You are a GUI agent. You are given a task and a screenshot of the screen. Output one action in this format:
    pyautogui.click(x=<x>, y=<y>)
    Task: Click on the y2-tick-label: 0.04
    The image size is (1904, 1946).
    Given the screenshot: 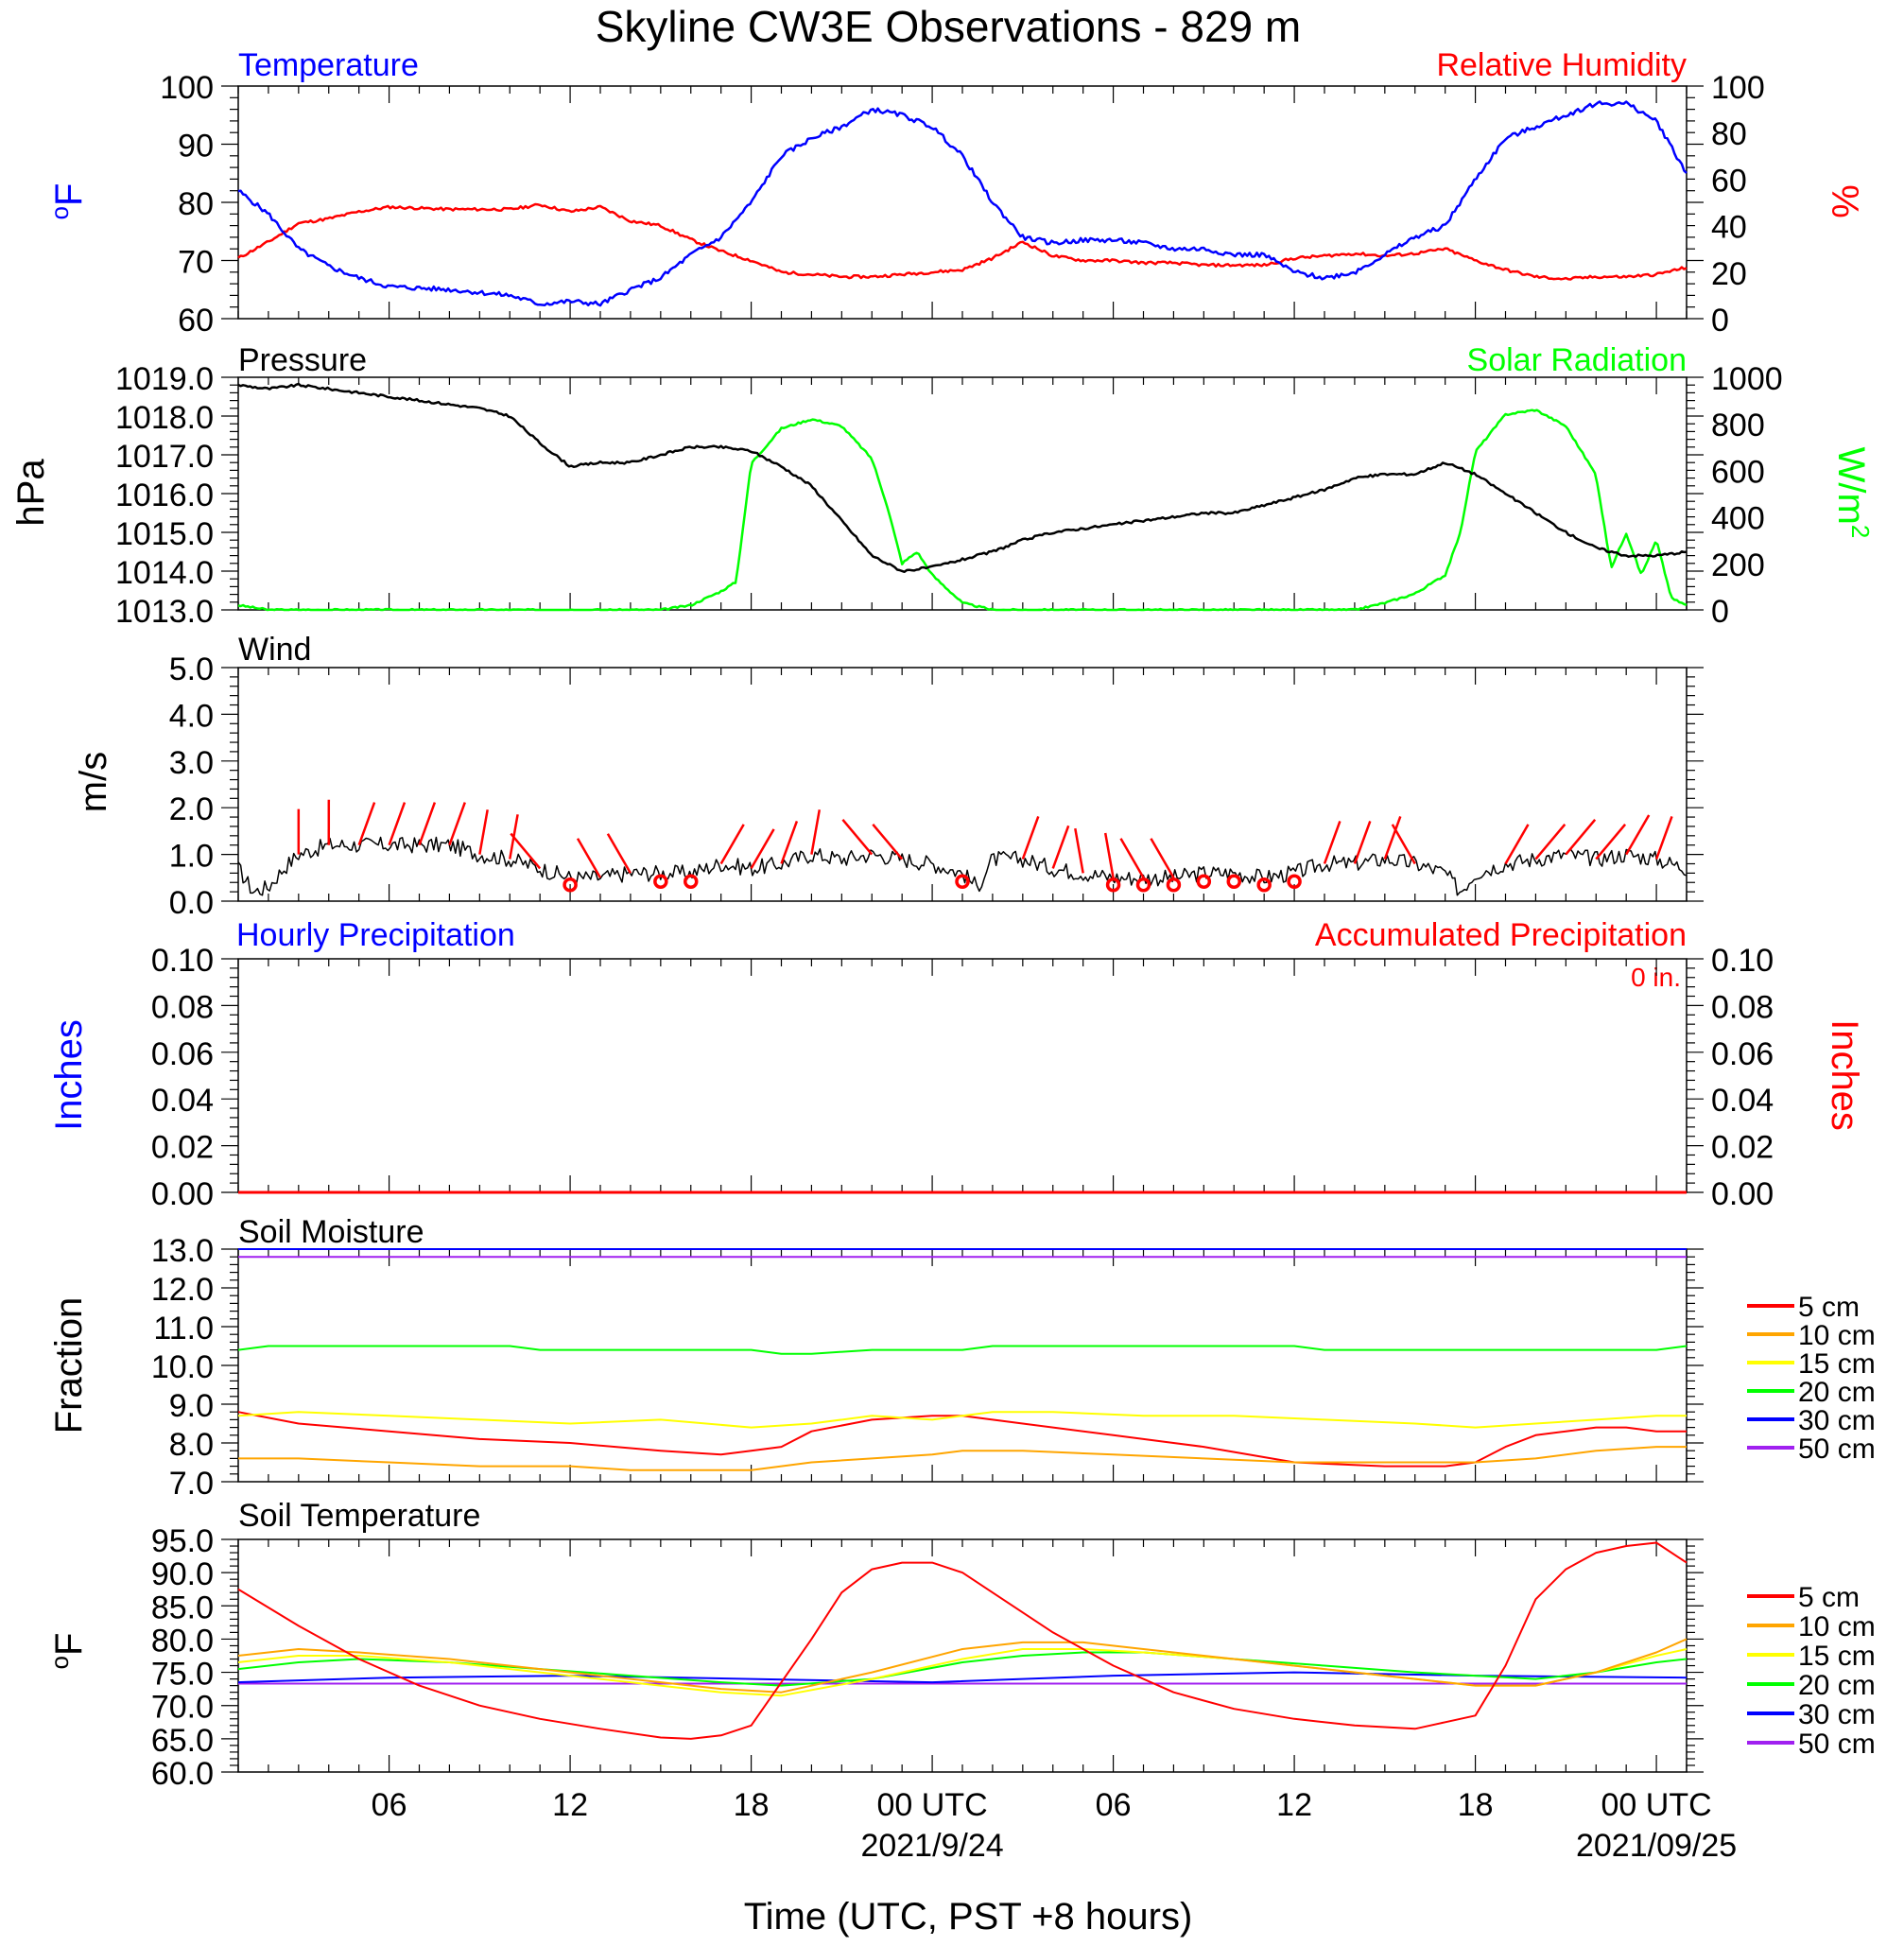 What is the action you would take?
    pyautogui.click(x=1742, y=1101)
    